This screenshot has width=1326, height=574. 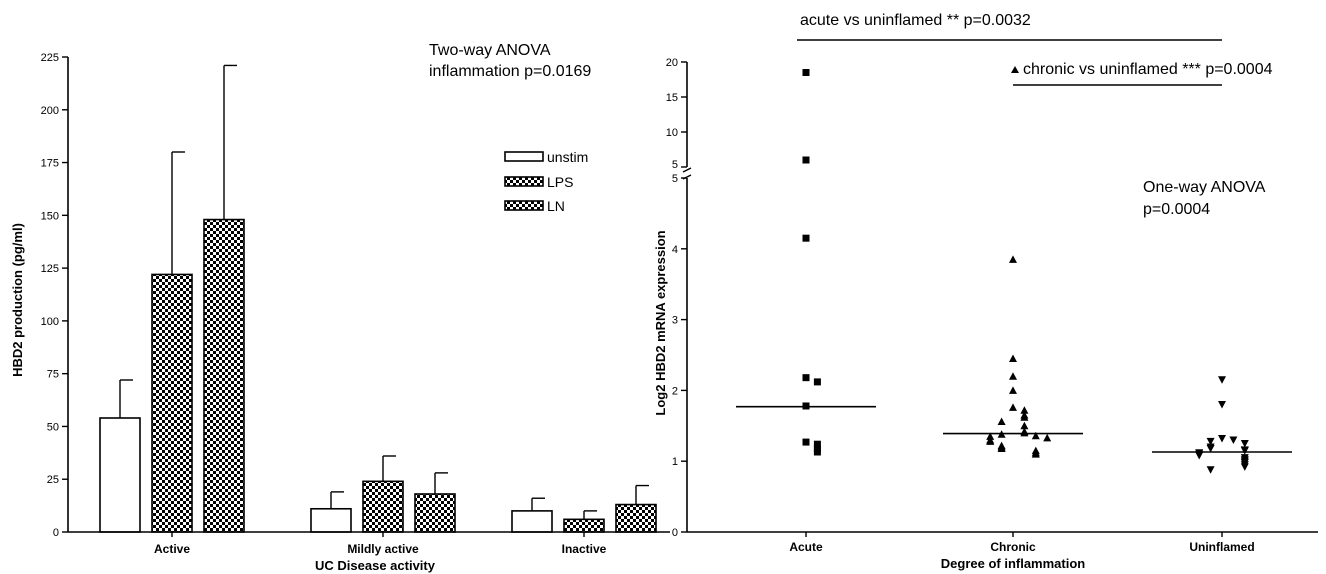 I want to click on bar-y-tick-label: 175, so click(x=50, y=164).